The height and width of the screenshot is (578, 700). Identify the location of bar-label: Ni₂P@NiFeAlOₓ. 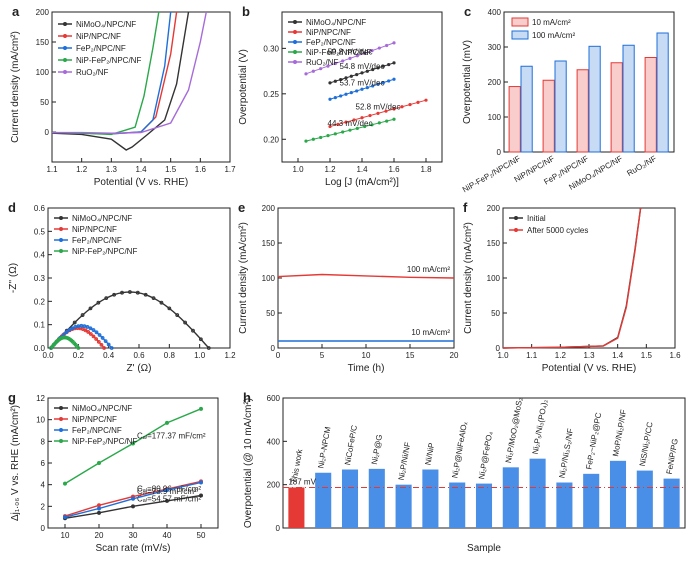
(459, 450).